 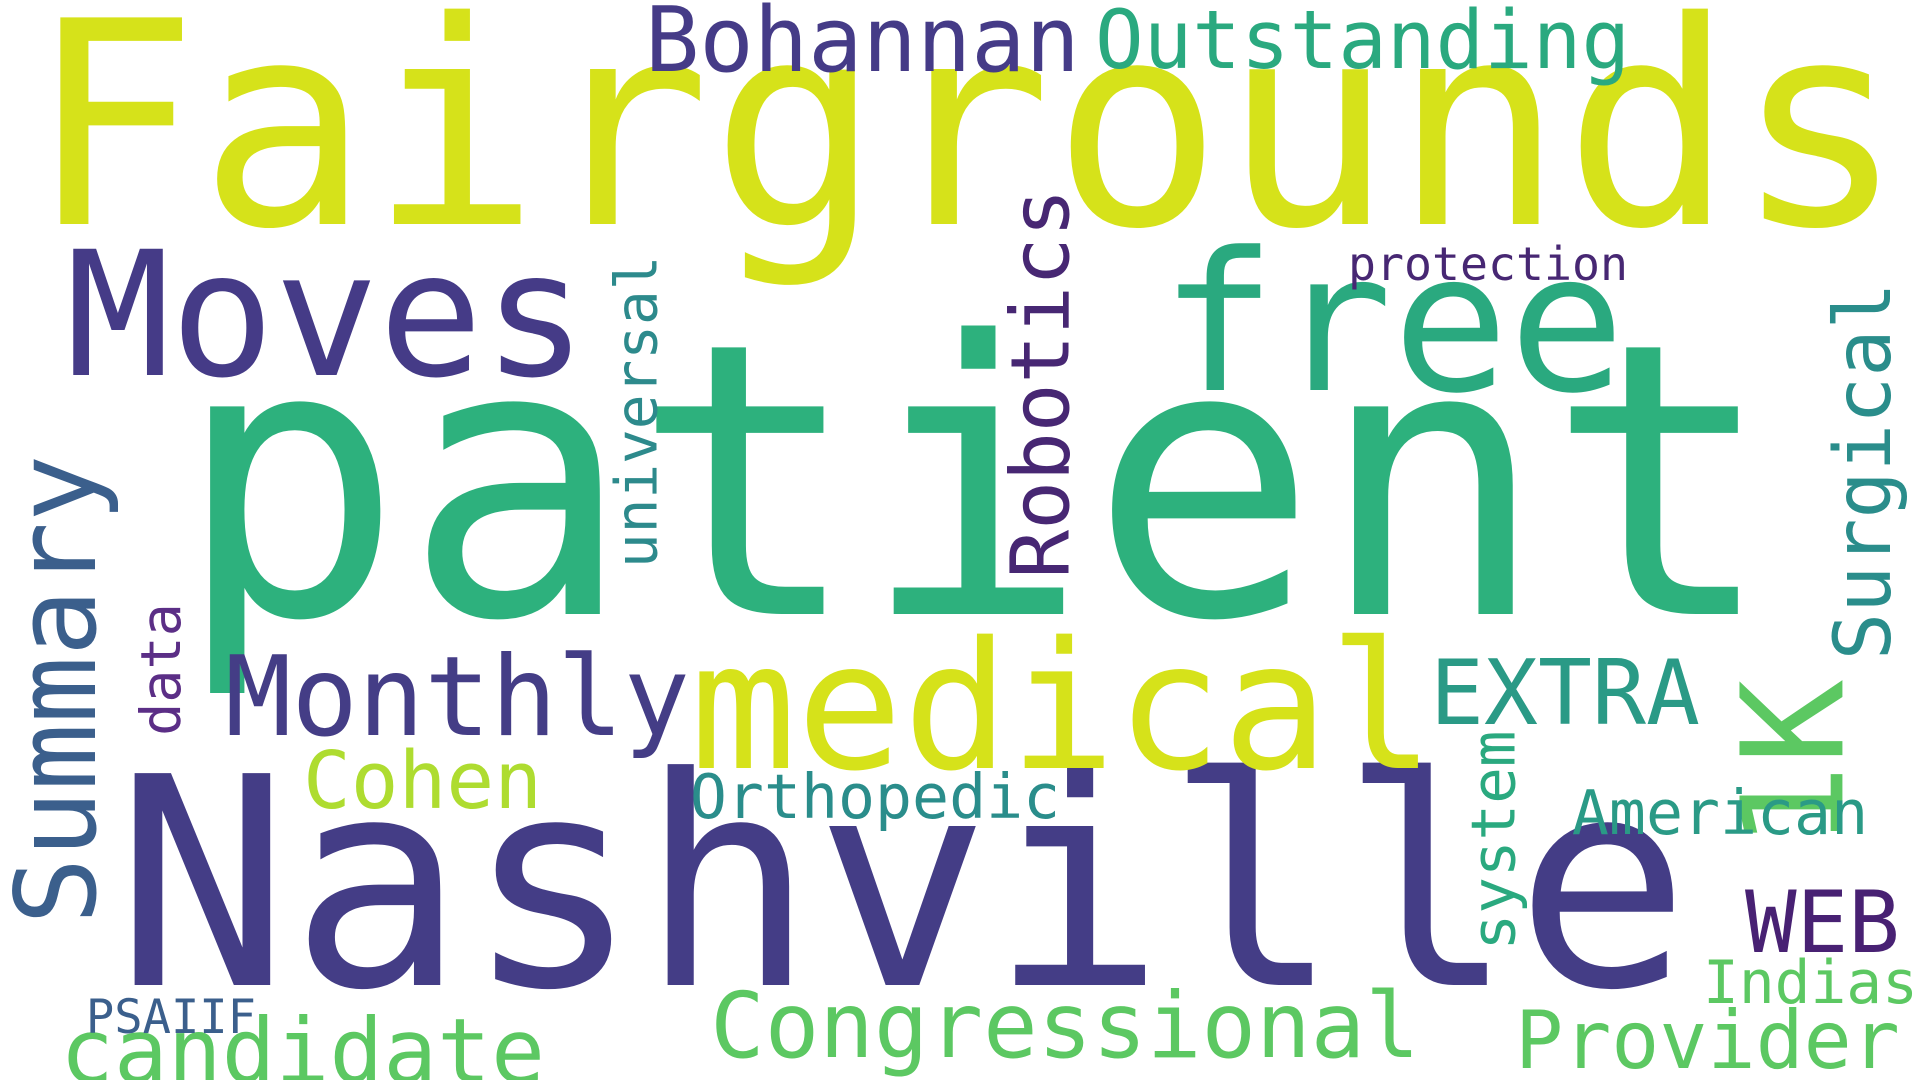 What do you see at coordinates (457, 698) in the screenshot?
I see `word-monthly: Monthly` at bounding box center [457, 698].